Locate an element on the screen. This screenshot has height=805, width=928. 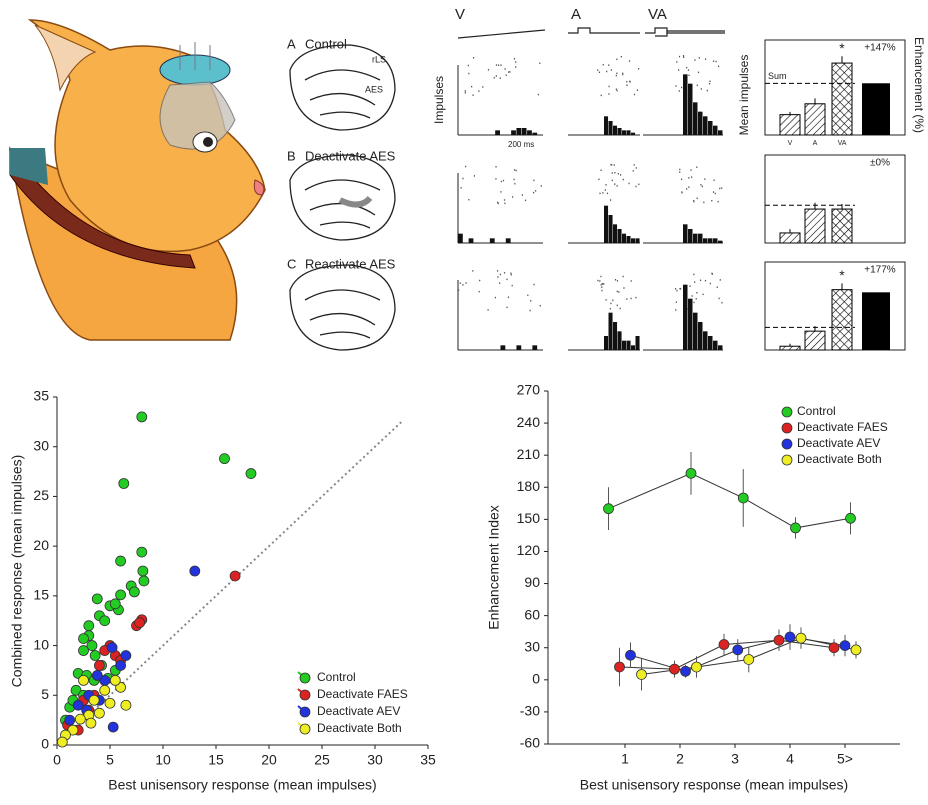
x-tick-label: 30 is located at coordinates (375, 760).